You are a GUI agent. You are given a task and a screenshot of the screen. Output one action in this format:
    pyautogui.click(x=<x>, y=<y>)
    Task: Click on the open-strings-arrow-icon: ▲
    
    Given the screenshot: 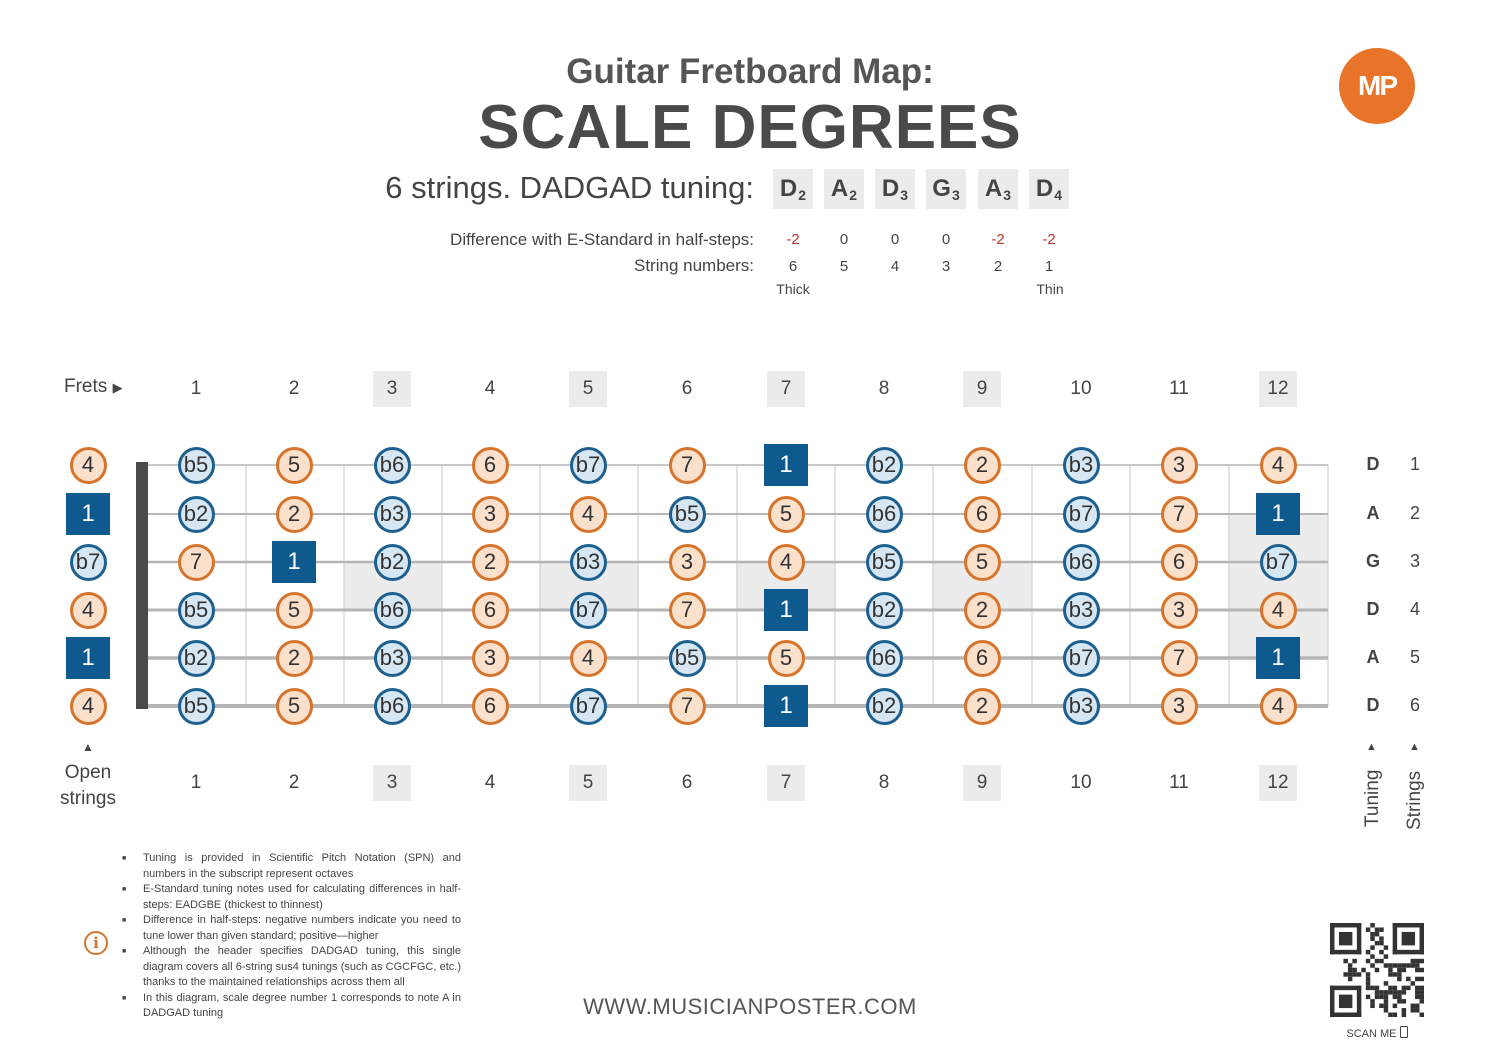 What is the action you would take?
    pyautogui.click(x=88, y=747)
    